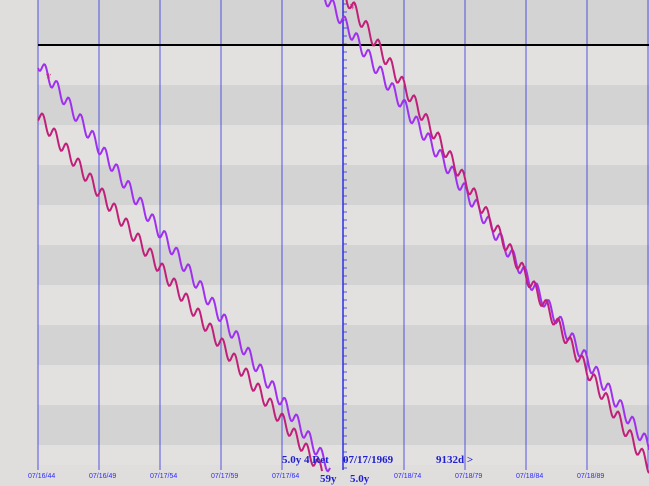 The height and width of the screenshot is (486, 649). I want to click on x-tick-label: 07/16/49, so click(102, 476).